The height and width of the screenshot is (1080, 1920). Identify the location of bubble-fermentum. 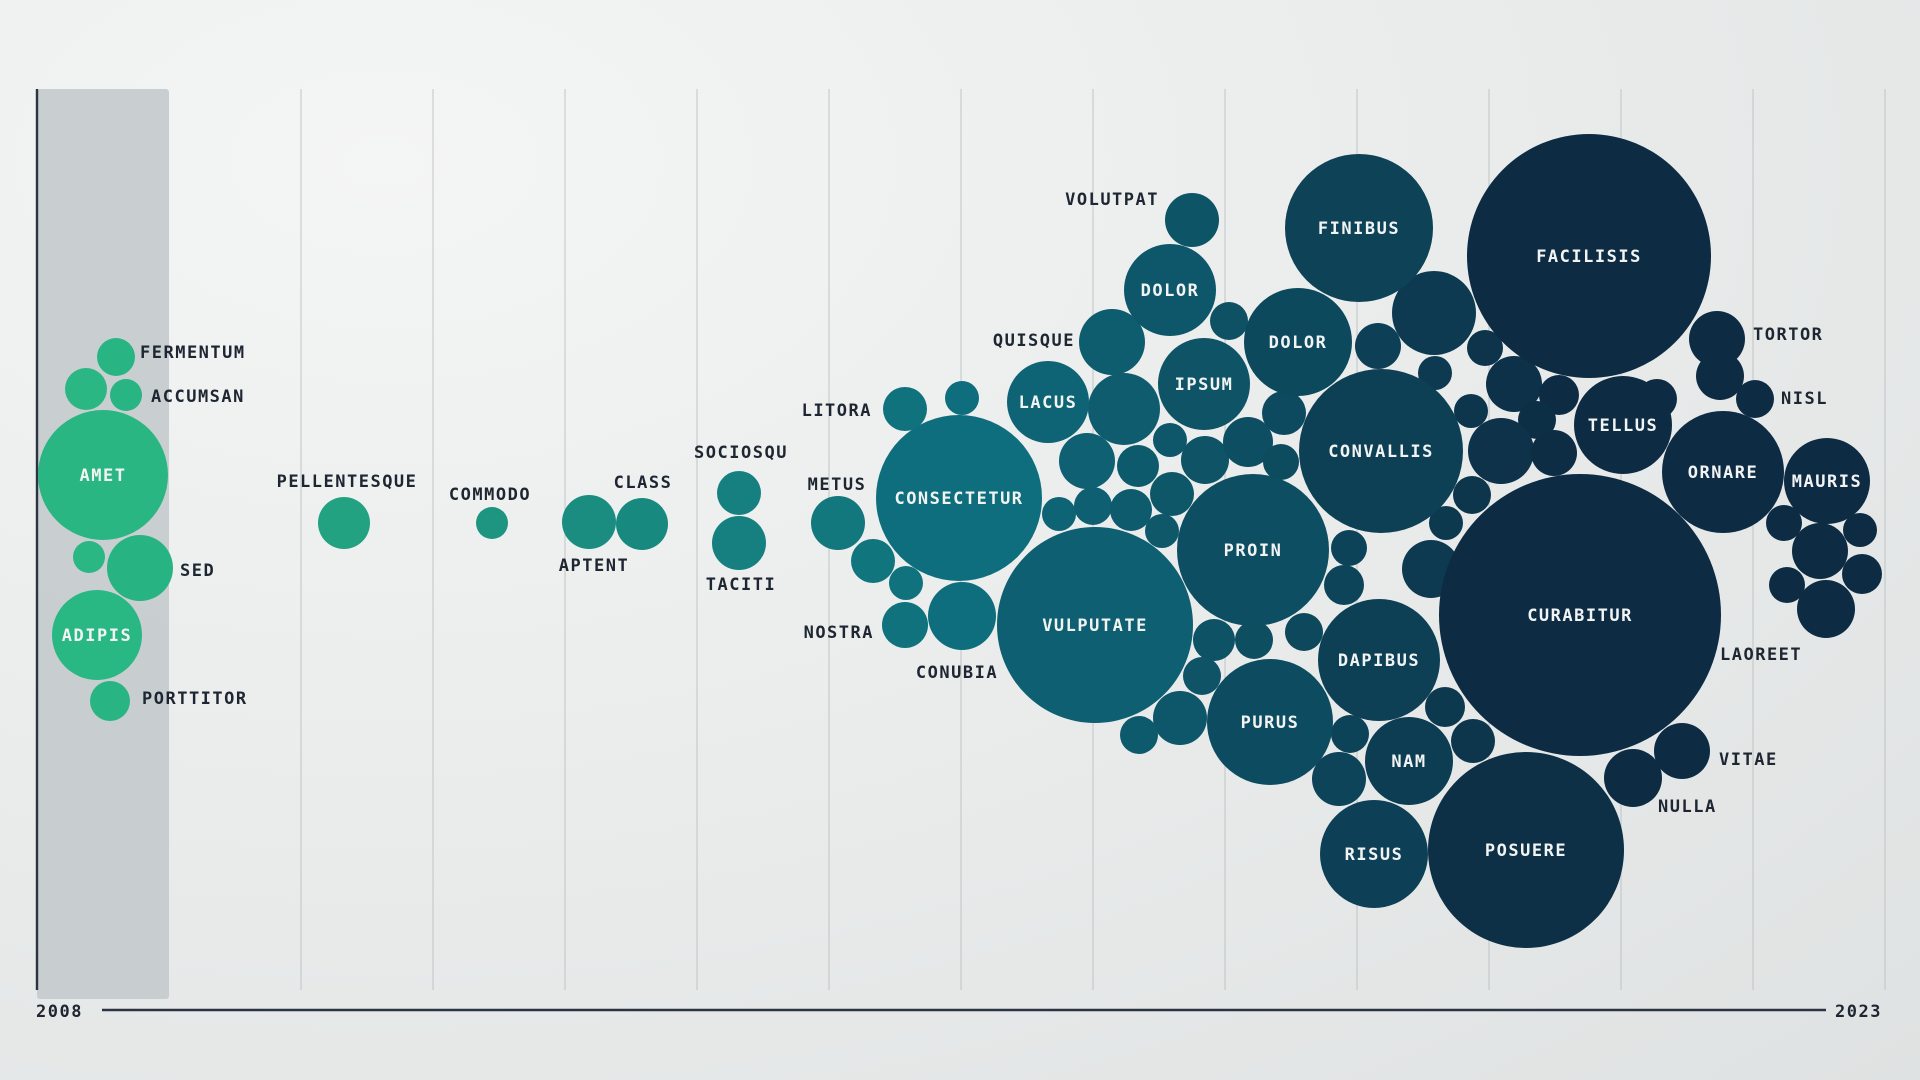
(116, 357).